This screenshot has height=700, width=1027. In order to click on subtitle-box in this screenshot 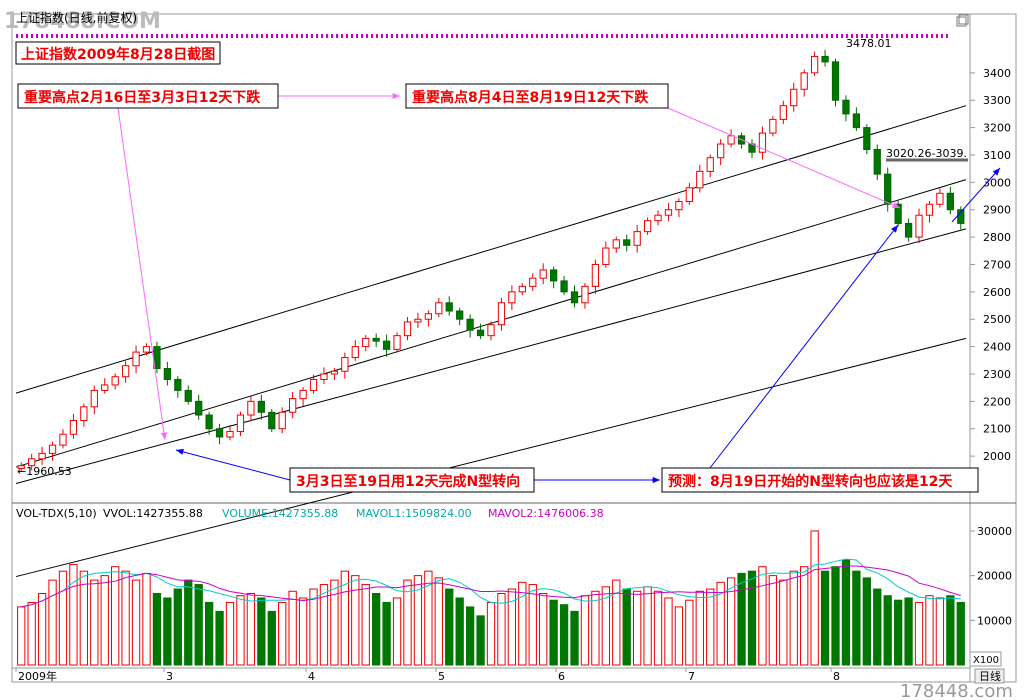, I will do `click(118, 53)`.